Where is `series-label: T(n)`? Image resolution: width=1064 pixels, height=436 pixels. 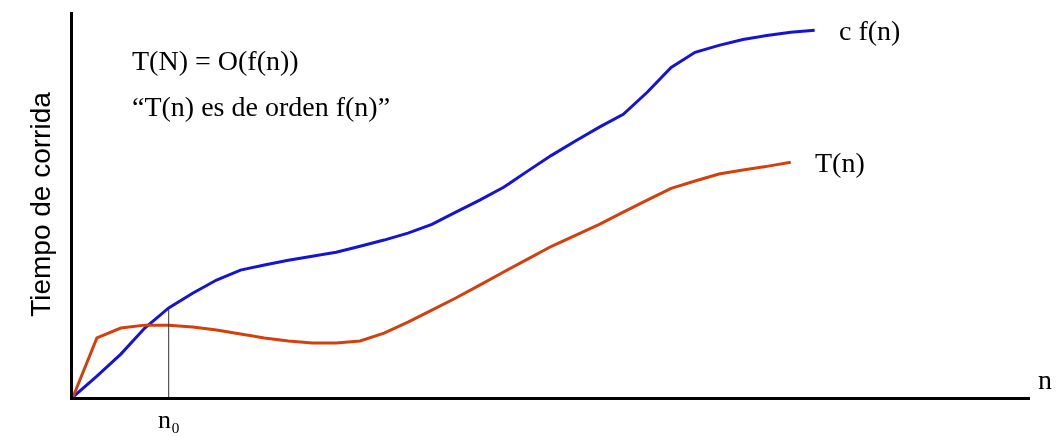
series-label: T(n) is located at coordinates (840, 162).